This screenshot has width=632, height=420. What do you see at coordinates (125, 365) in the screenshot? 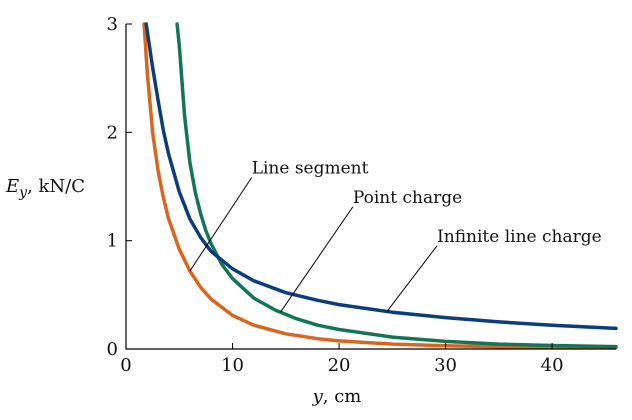
I see `x-tick-label: 0` at bounding box center [125, 365].